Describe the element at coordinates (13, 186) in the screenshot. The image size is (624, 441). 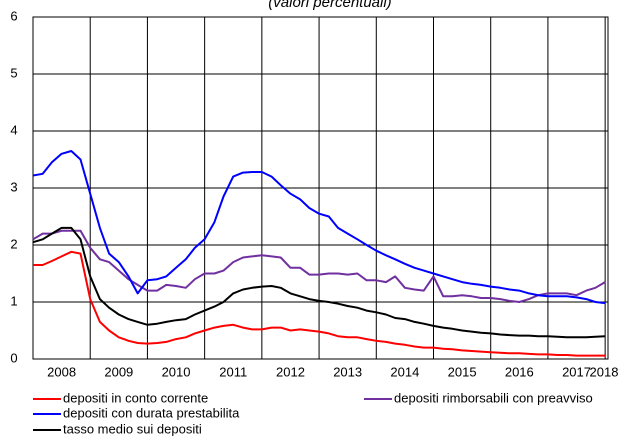
I see `y-tick-label: 3` at that location.